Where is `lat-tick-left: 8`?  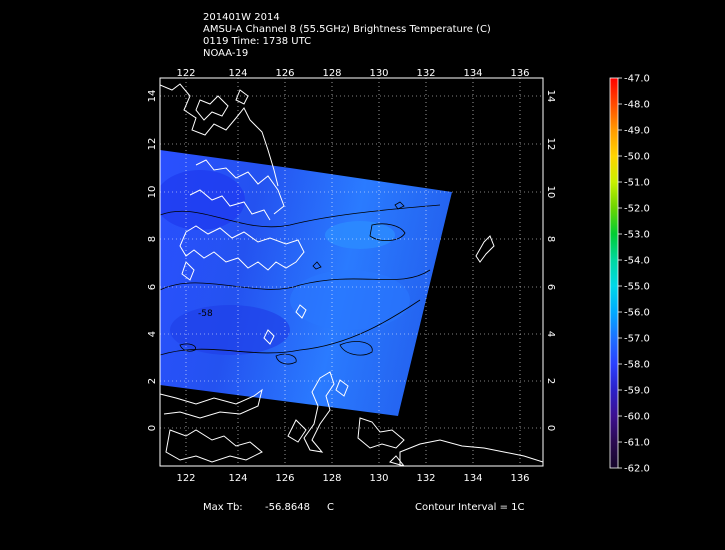 lat-tick-left: 8 is located at coordinates (152, 239).